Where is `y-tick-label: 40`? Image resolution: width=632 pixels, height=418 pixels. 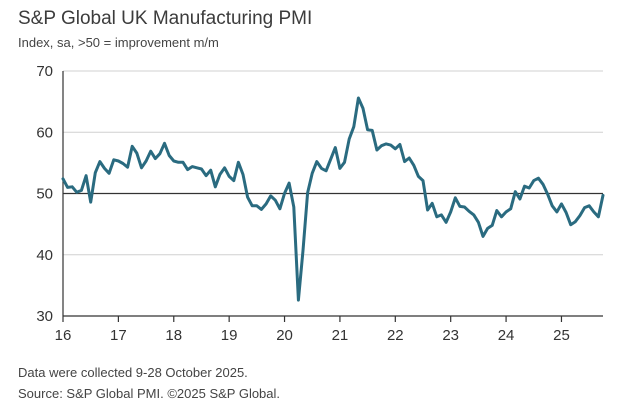 y-tick-label: 40 is located at coordinates (44, 255).